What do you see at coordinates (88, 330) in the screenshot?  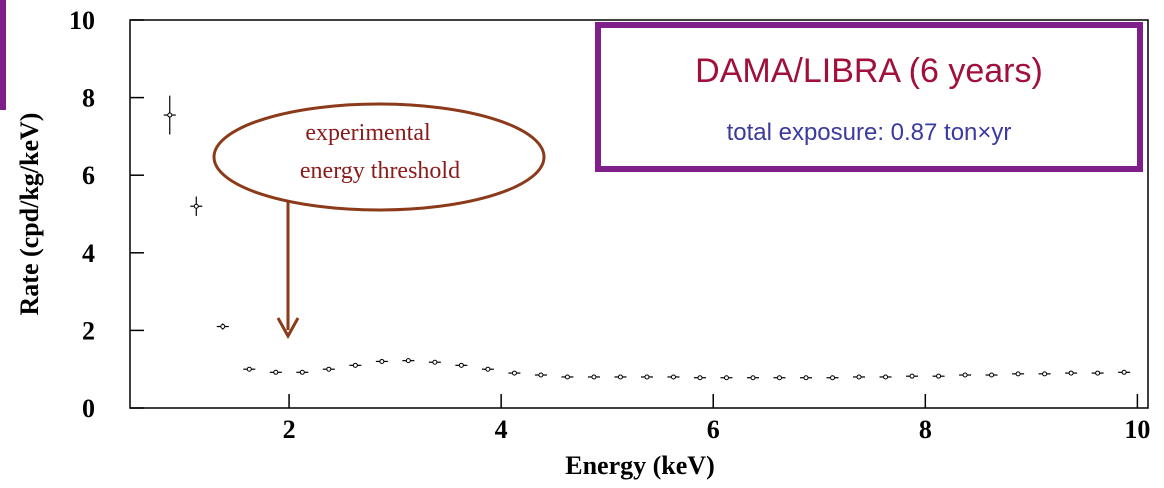 I see `y-tick-label: 2` at bounding box center [88, 330].